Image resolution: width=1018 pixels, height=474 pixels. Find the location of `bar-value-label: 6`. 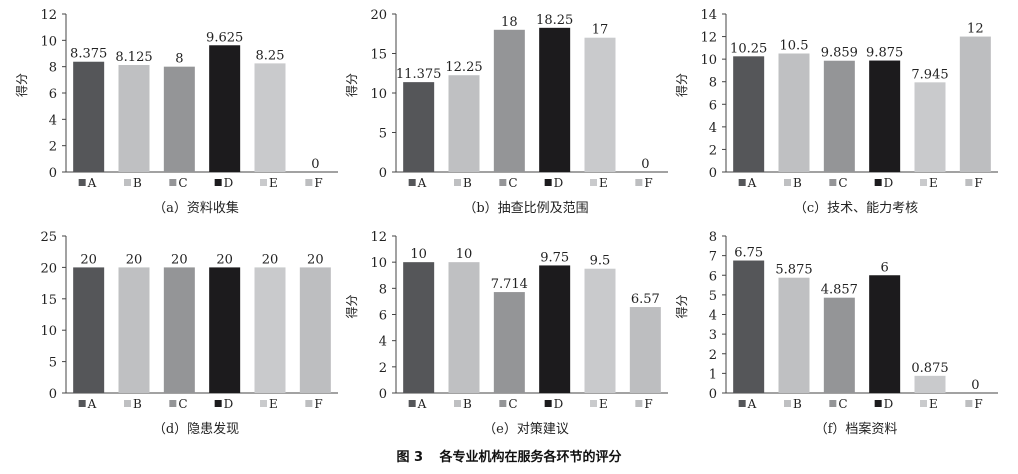

bar-value-label: 6 is located at coordinates (885, 267).